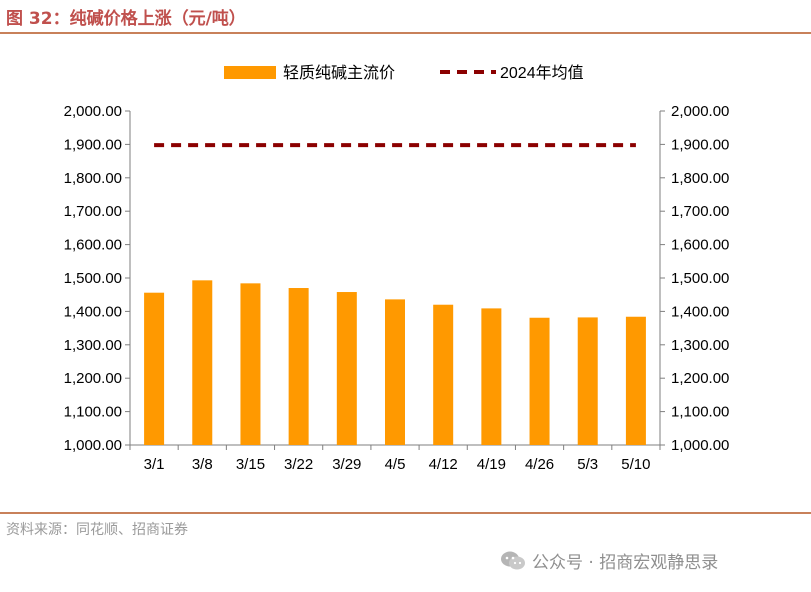 The image size is (811, 592). Describe the element at coordinates (700, 178) in the screenshot. I see `y-tick-label-right: 1,800.00` at that location.